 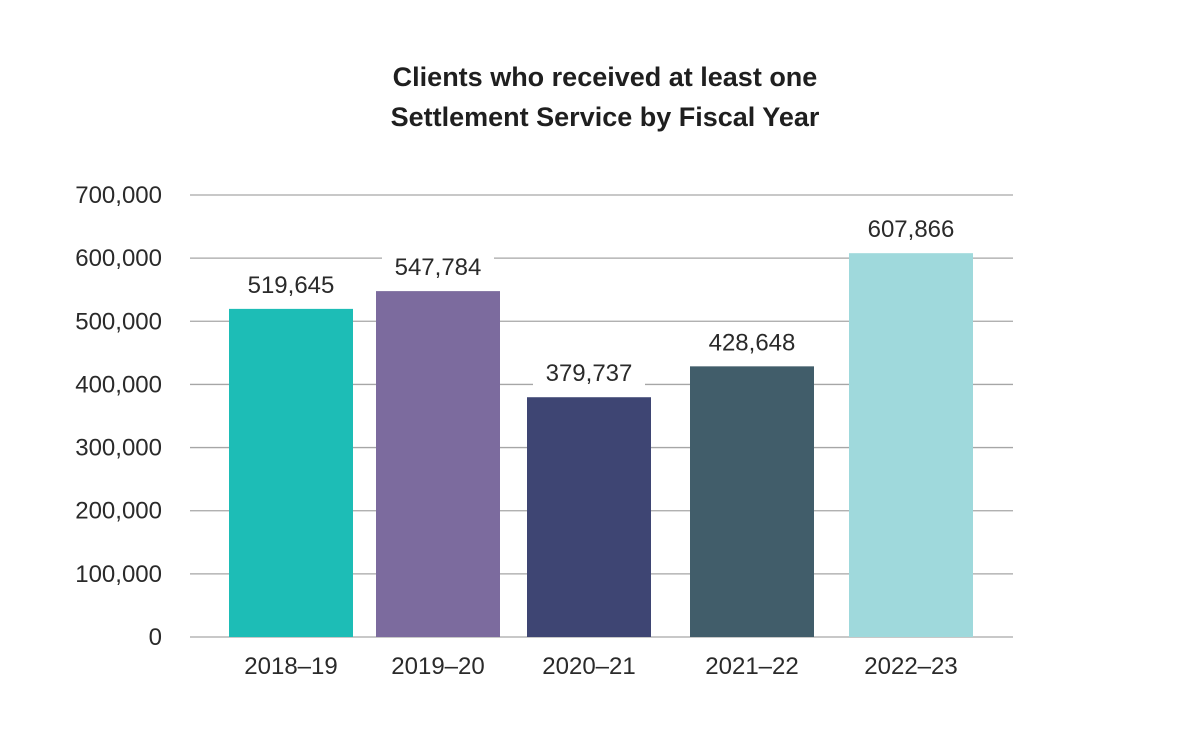 What do you see at coordinates (118, 511) in the screenshot?
I see `y-tick-label: 200,000` at bounding box center [118, 511].